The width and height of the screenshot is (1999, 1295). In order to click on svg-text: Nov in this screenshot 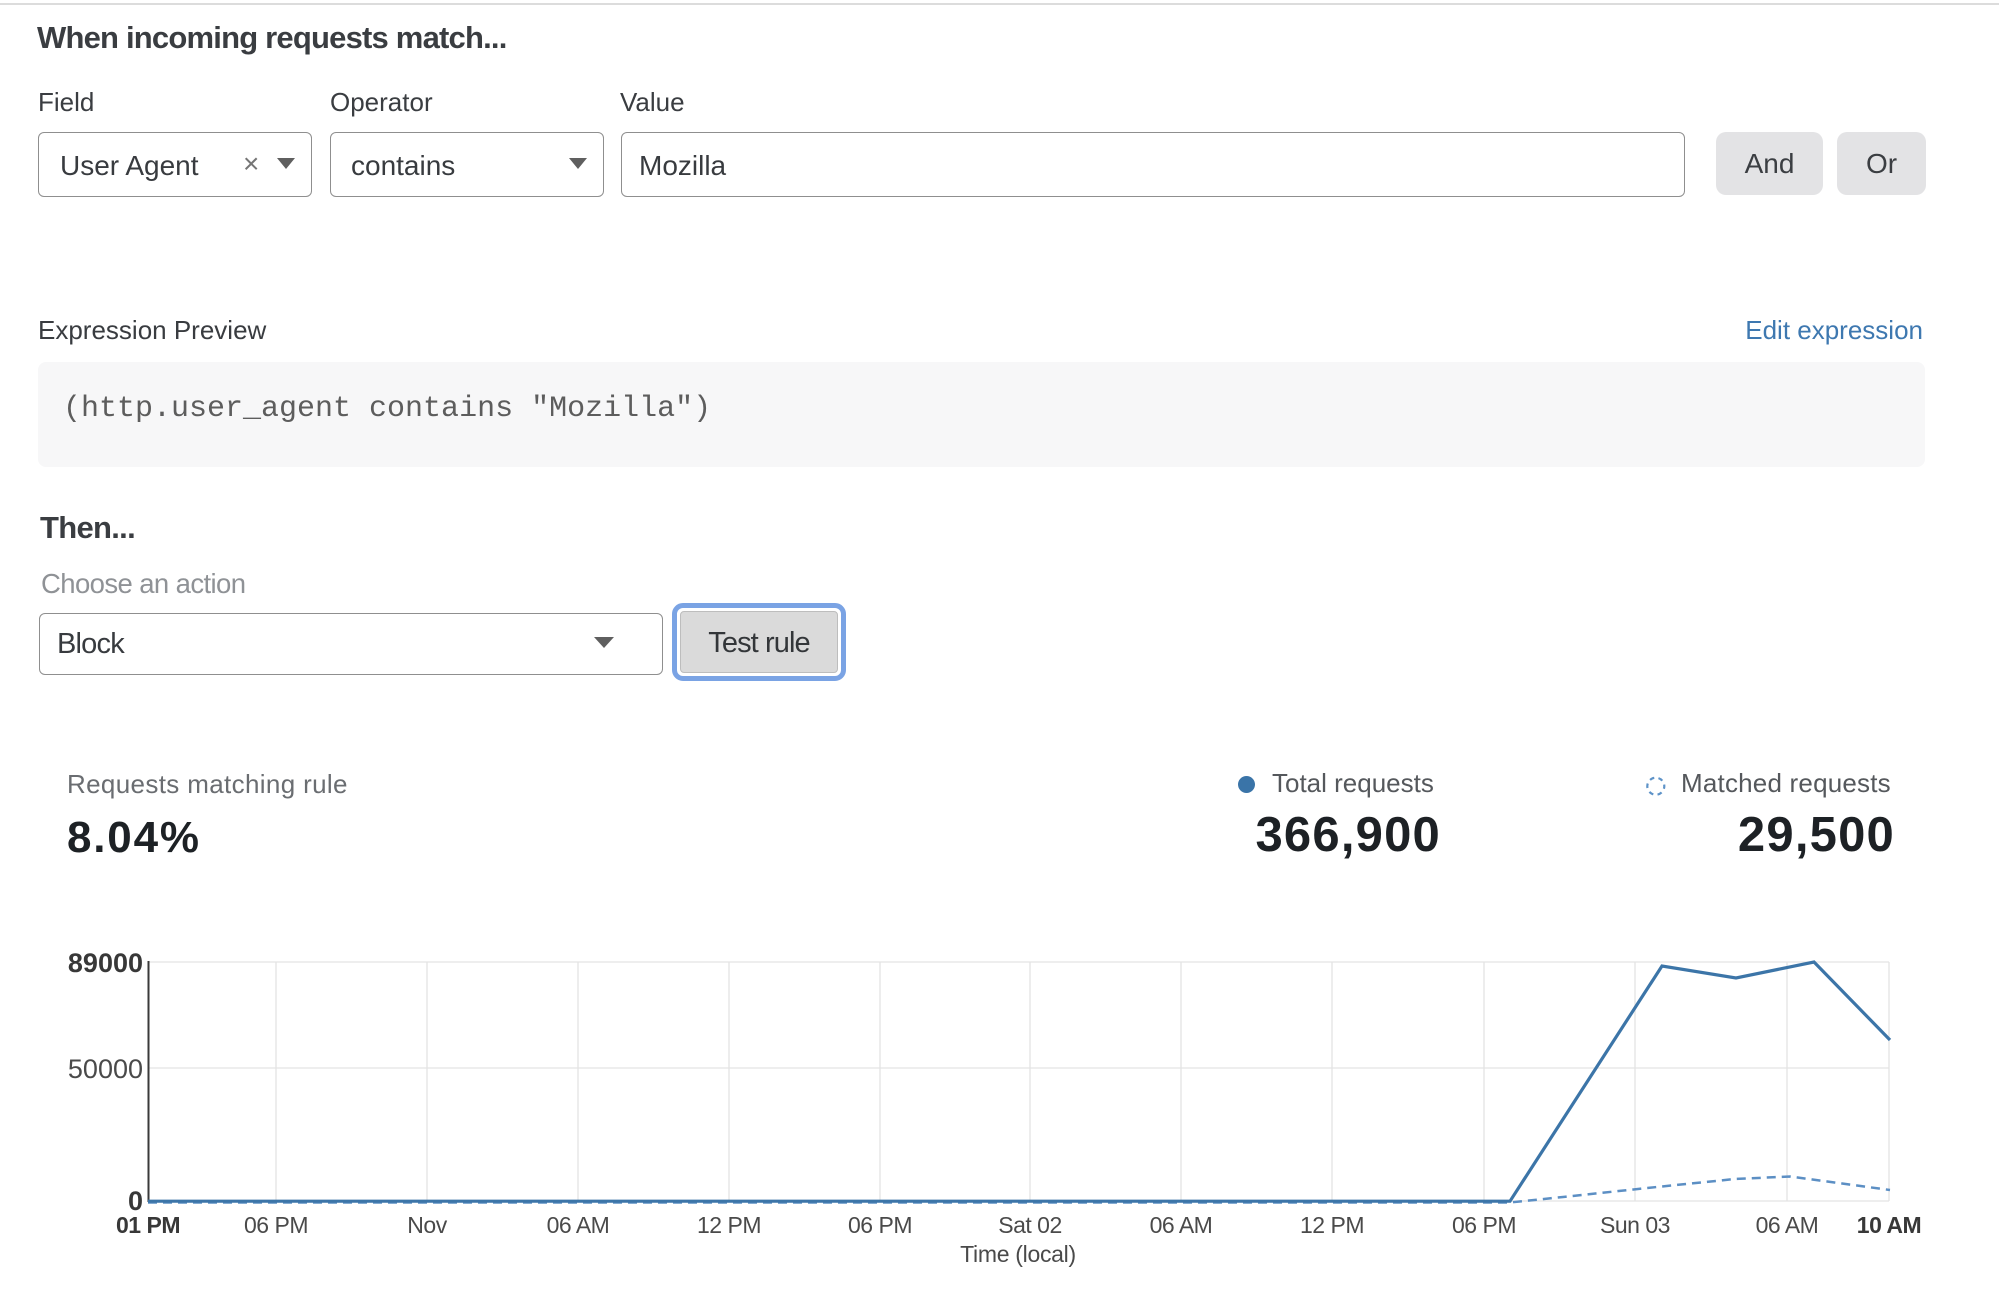, I will do `click(427, 1225)`.